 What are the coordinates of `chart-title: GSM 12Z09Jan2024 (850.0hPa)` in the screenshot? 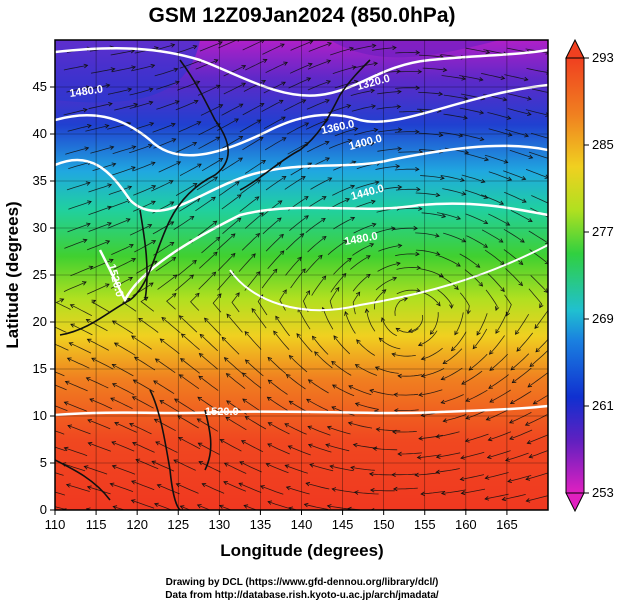 It's located at (301, 15).